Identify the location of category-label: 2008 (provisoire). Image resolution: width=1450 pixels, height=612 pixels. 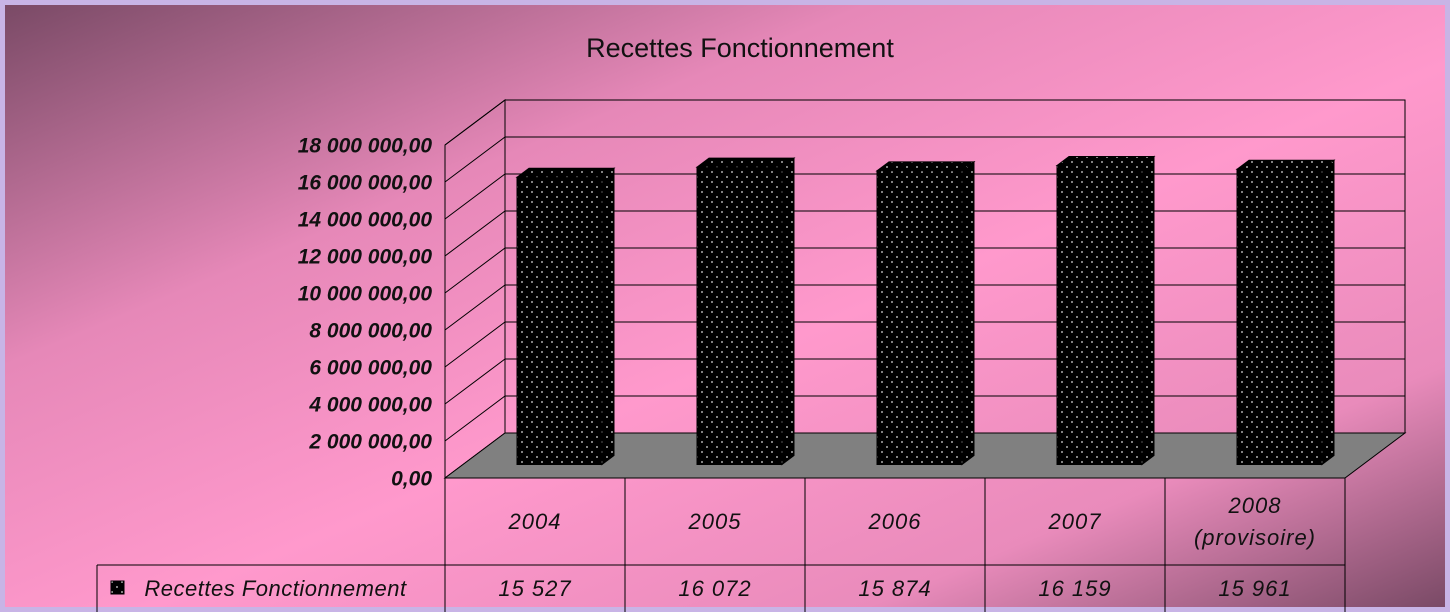
(1255, 521).